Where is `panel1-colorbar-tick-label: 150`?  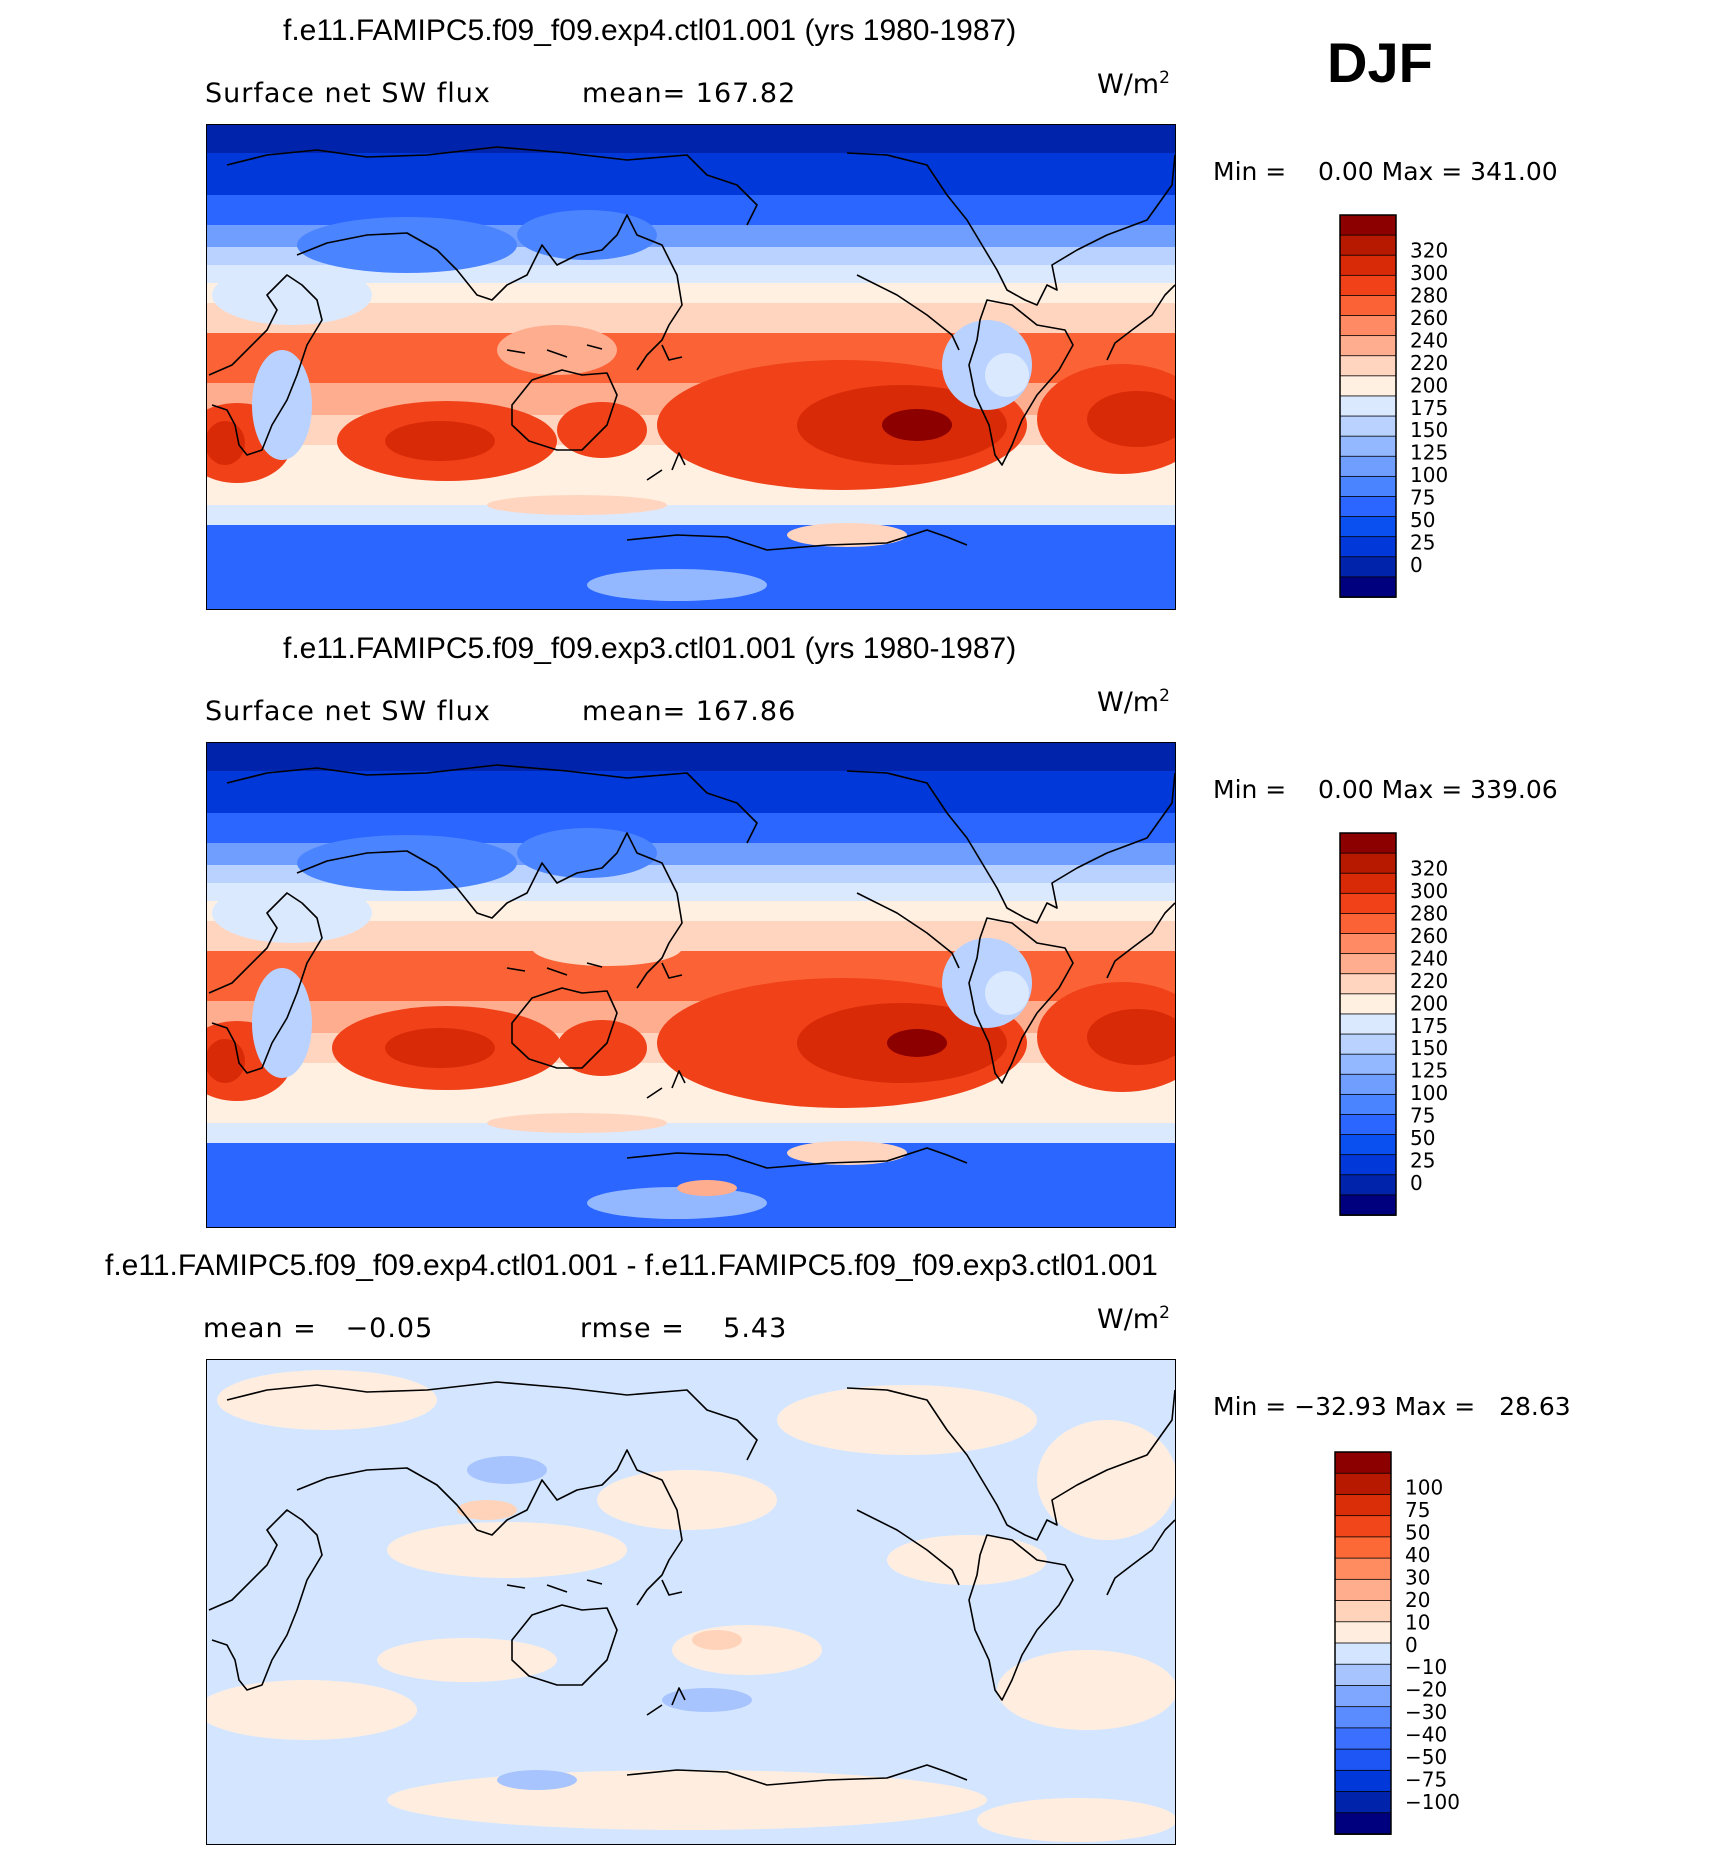
panel1-colorbar-tick-label: 150 is located at coordinates (1429, 430).